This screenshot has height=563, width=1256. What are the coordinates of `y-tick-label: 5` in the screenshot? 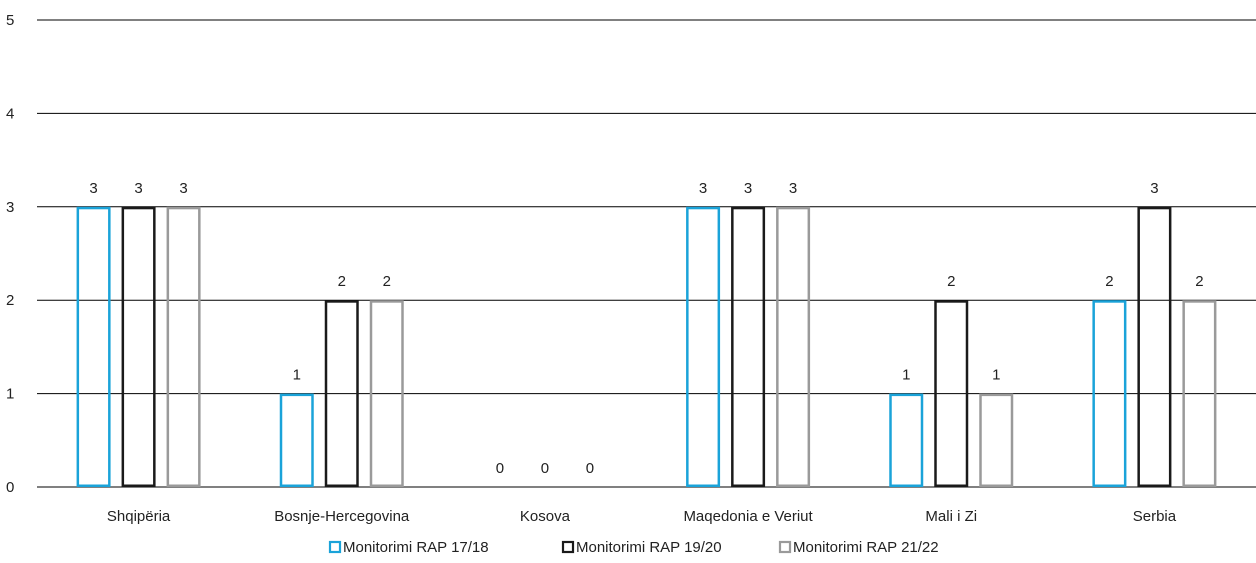 It's located at (10, 20).